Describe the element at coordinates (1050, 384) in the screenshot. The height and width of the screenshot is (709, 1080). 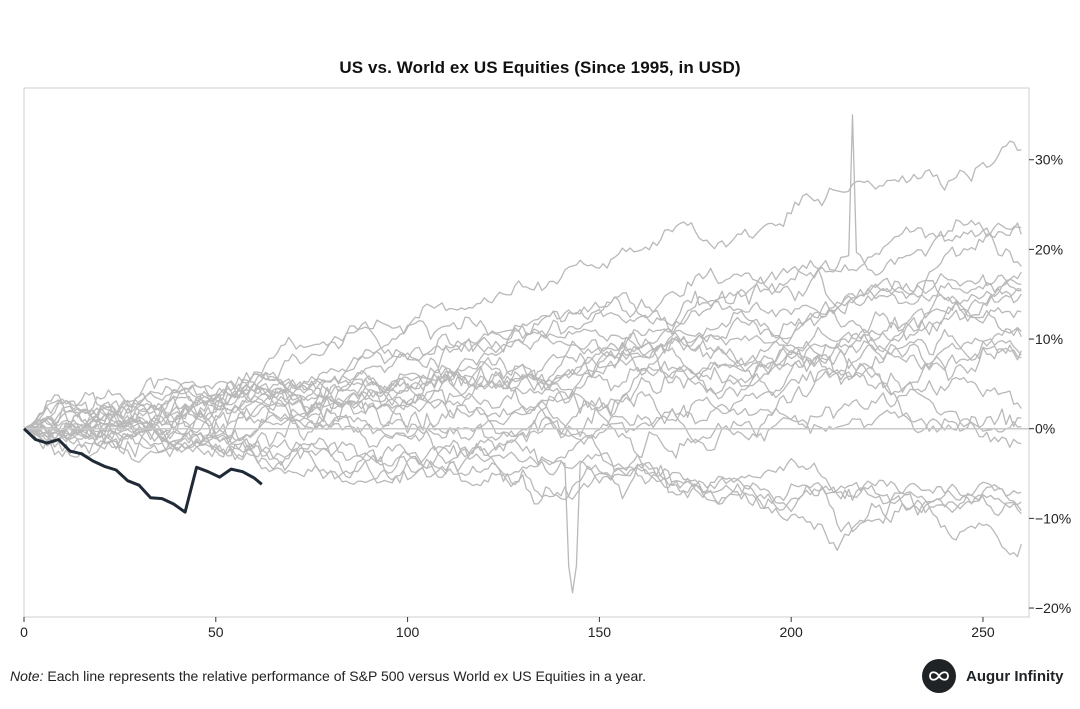
I see `y-axis: 30% 20% 10% 0% −10% −20%` at that location.